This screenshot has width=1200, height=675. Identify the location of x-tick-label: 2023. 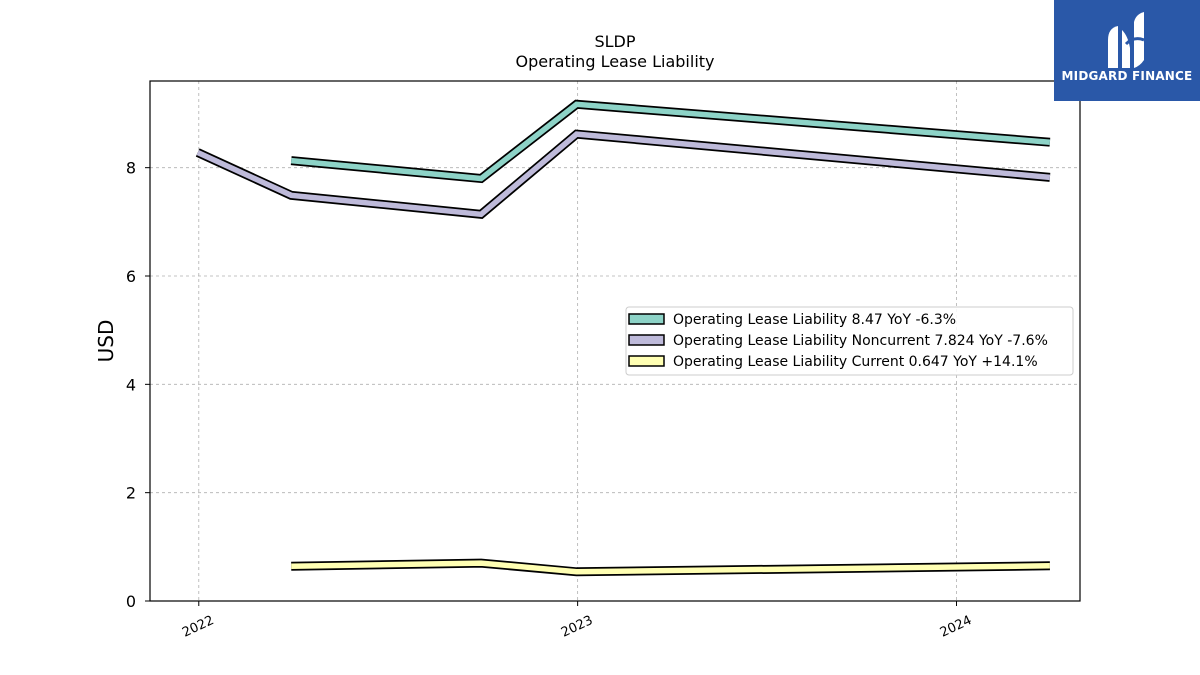
(577, 627).